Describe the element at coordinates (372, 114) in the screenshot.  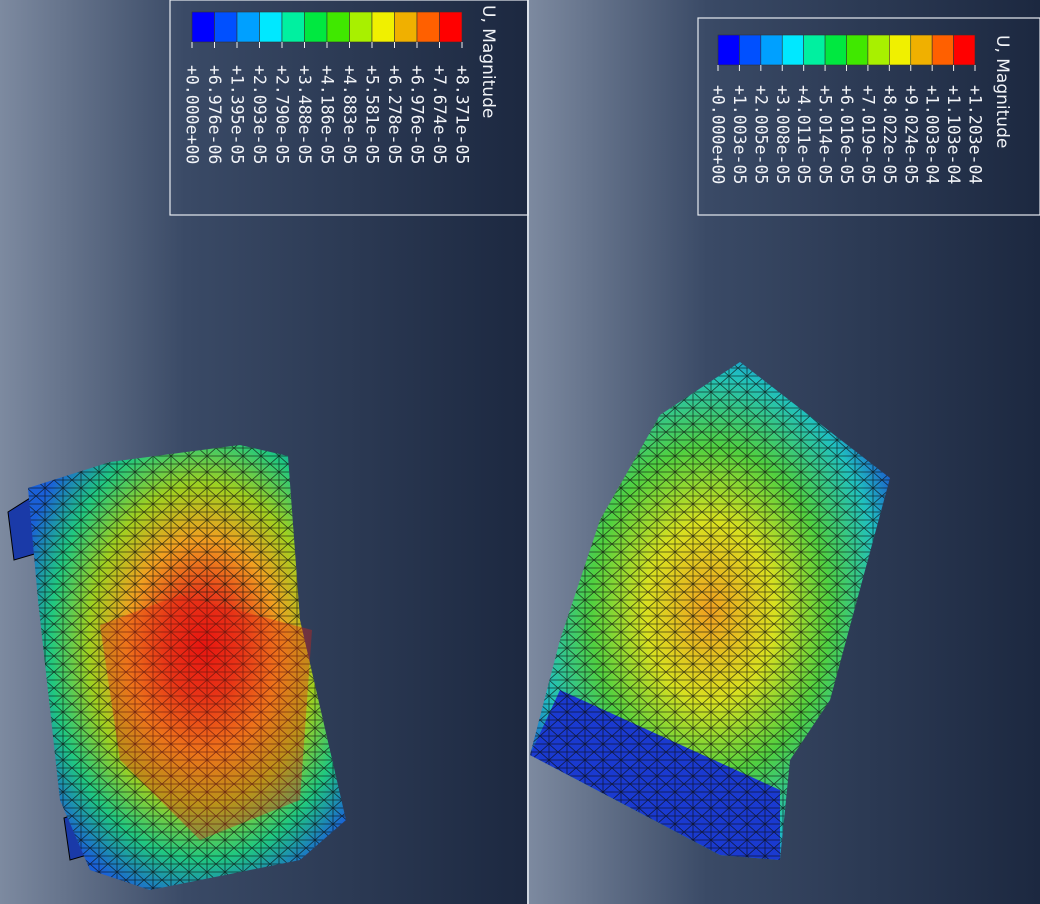
I see `legend-label: +5.581e-05` at that location.